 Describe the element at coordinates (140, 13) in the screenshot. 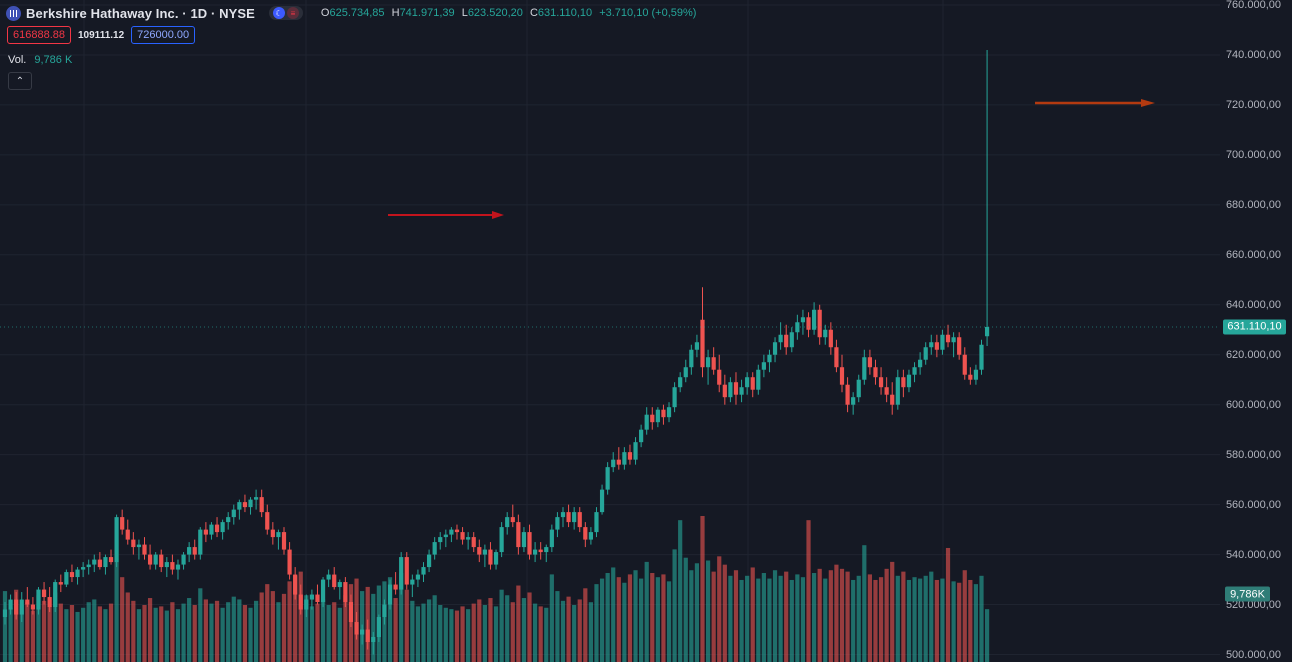

I see `chart-title: Berkshire Hathaway Inc. · 1D · NYSE` at that location.